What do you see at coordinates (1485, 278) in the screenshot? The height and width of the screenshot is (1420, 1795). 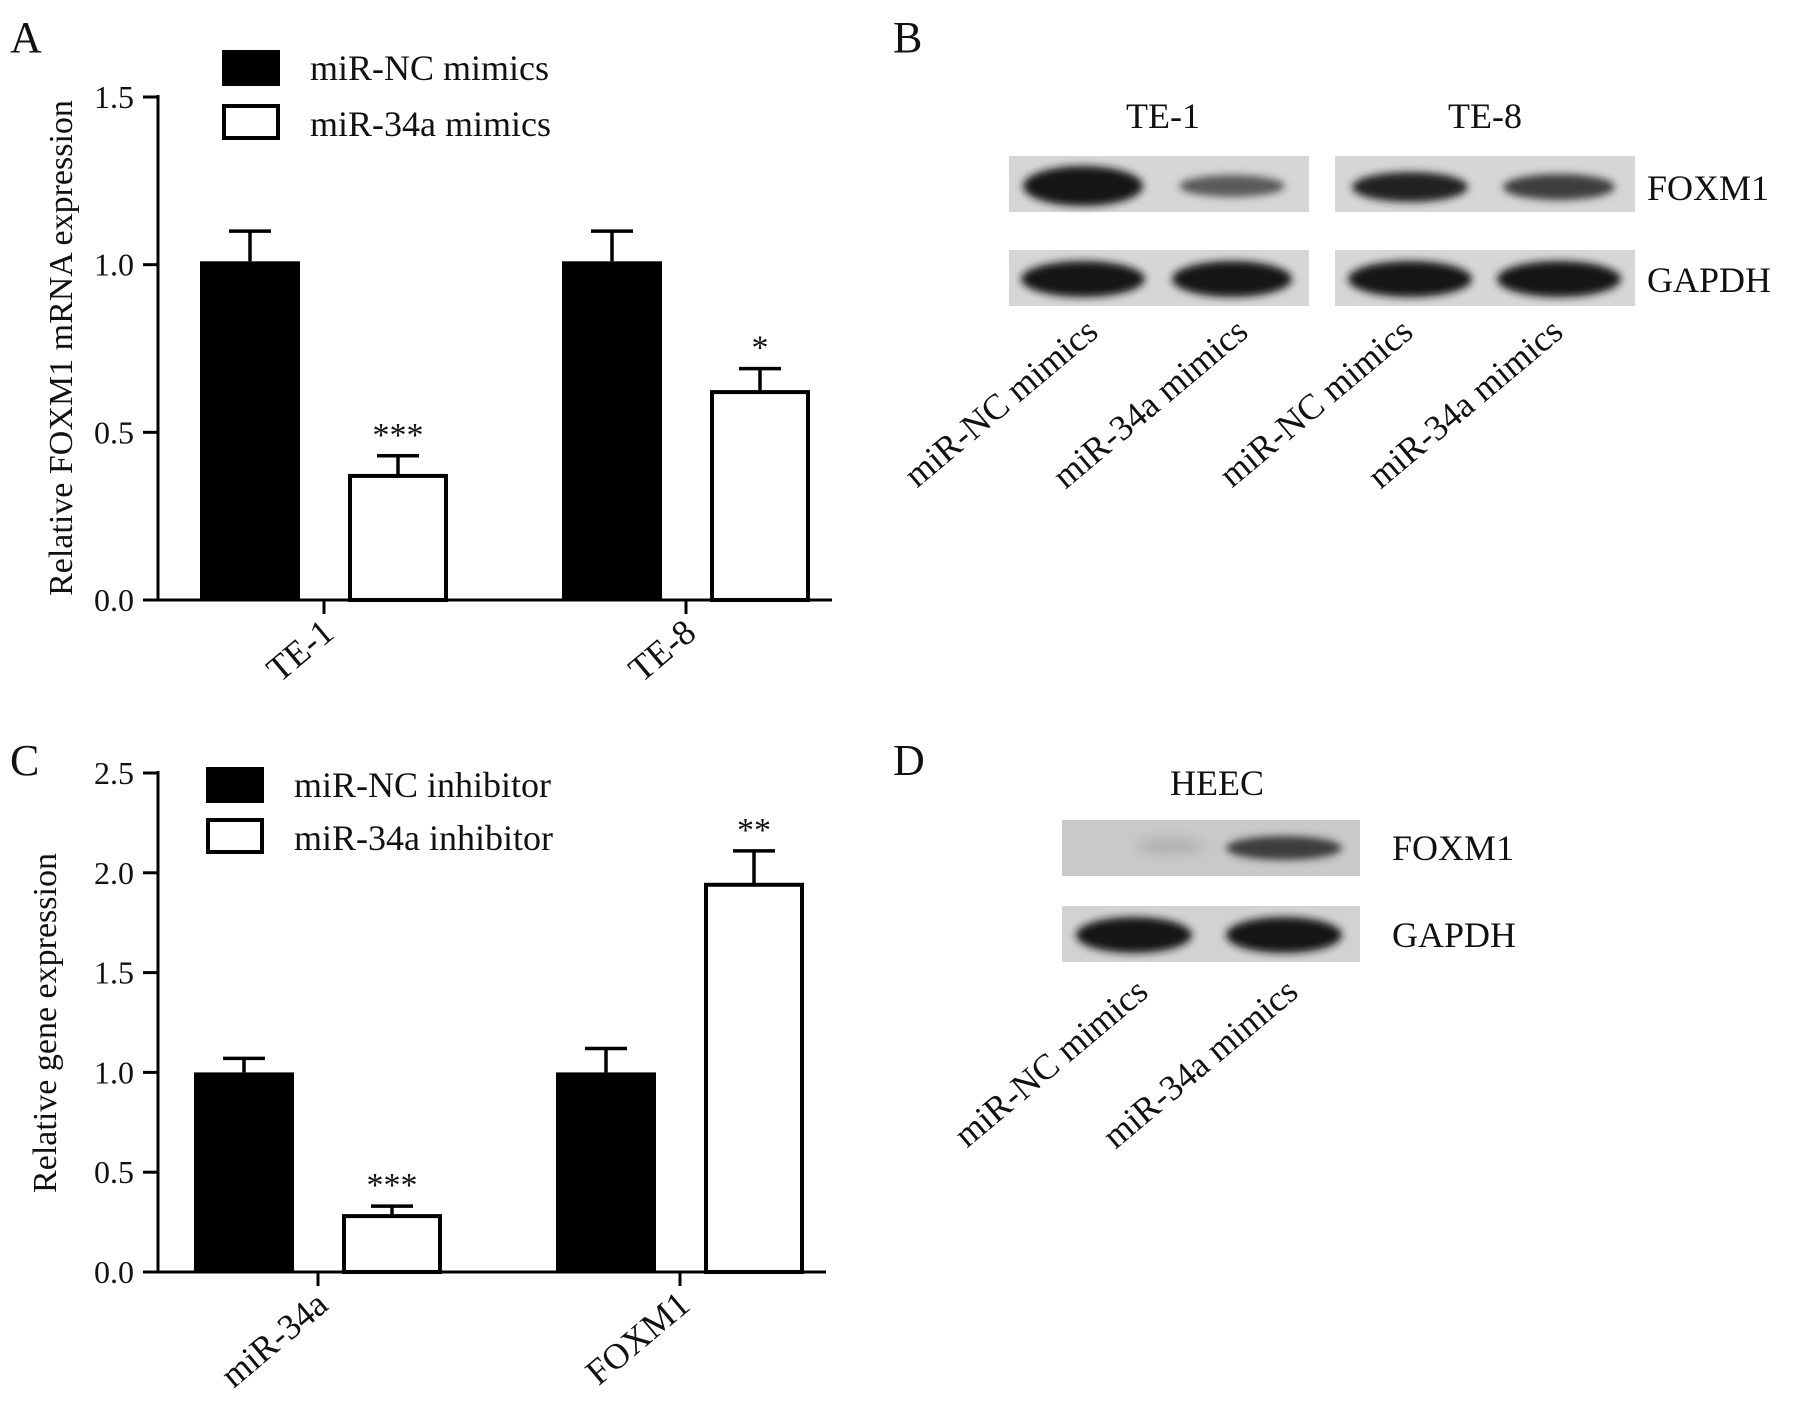 I see `blot-b-gapdh-te8` at bounding box center [1485, 278].